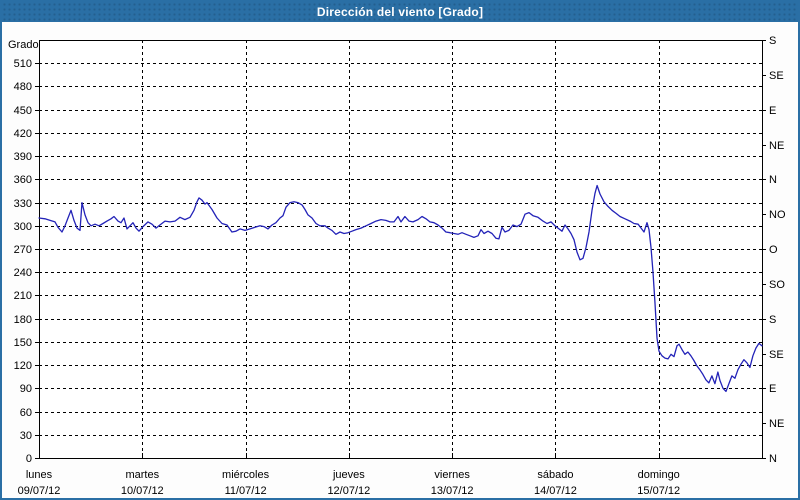 The height and width of the screenshot is (500, 800). Describe the element at coordinates (23, 204) in the screenshot. I see `svg-text: 330` at that location.